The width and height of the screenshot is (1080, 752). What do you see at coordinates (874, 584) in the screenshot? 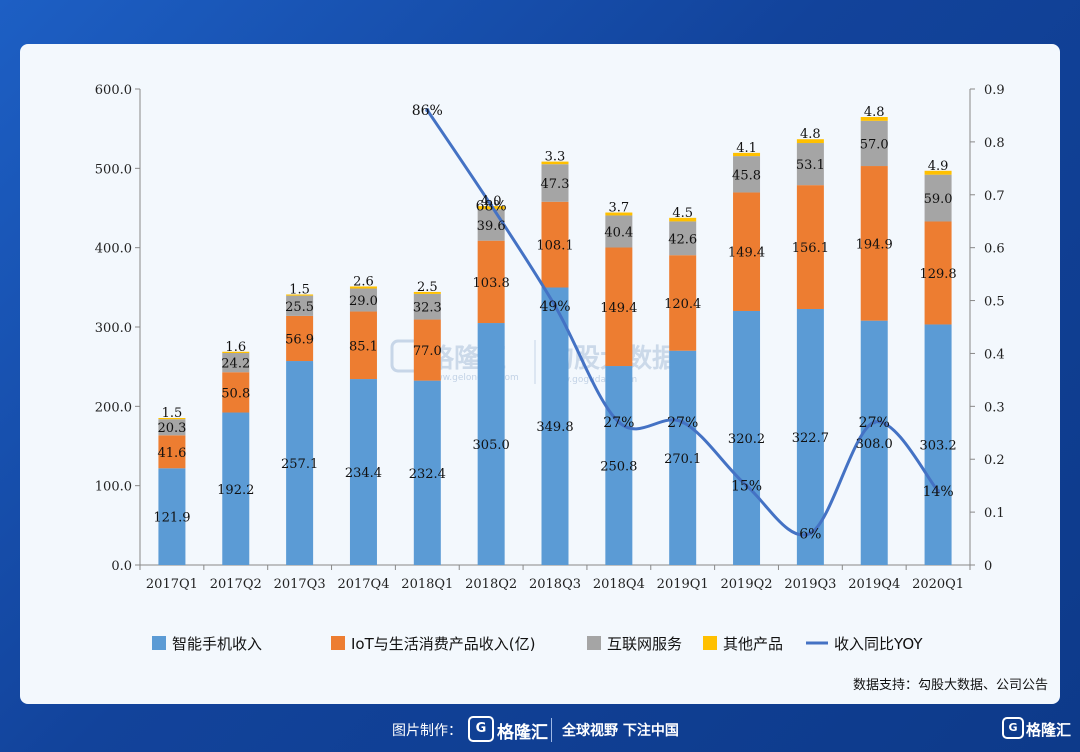
I see `x-tick-label: 2019Q4` at bounding box center [874, 584].